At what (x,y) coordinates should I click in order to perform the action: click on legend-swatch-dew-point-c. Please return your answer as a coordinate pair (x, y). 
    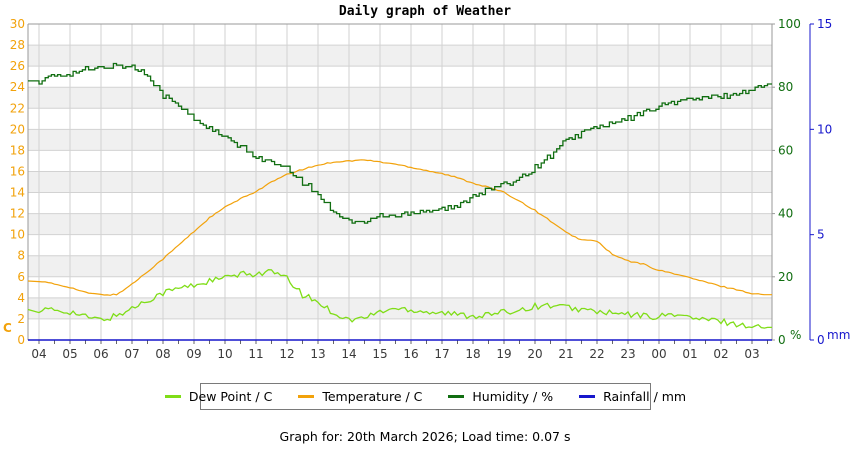
    Looking at the image, I should click on (172, 396).